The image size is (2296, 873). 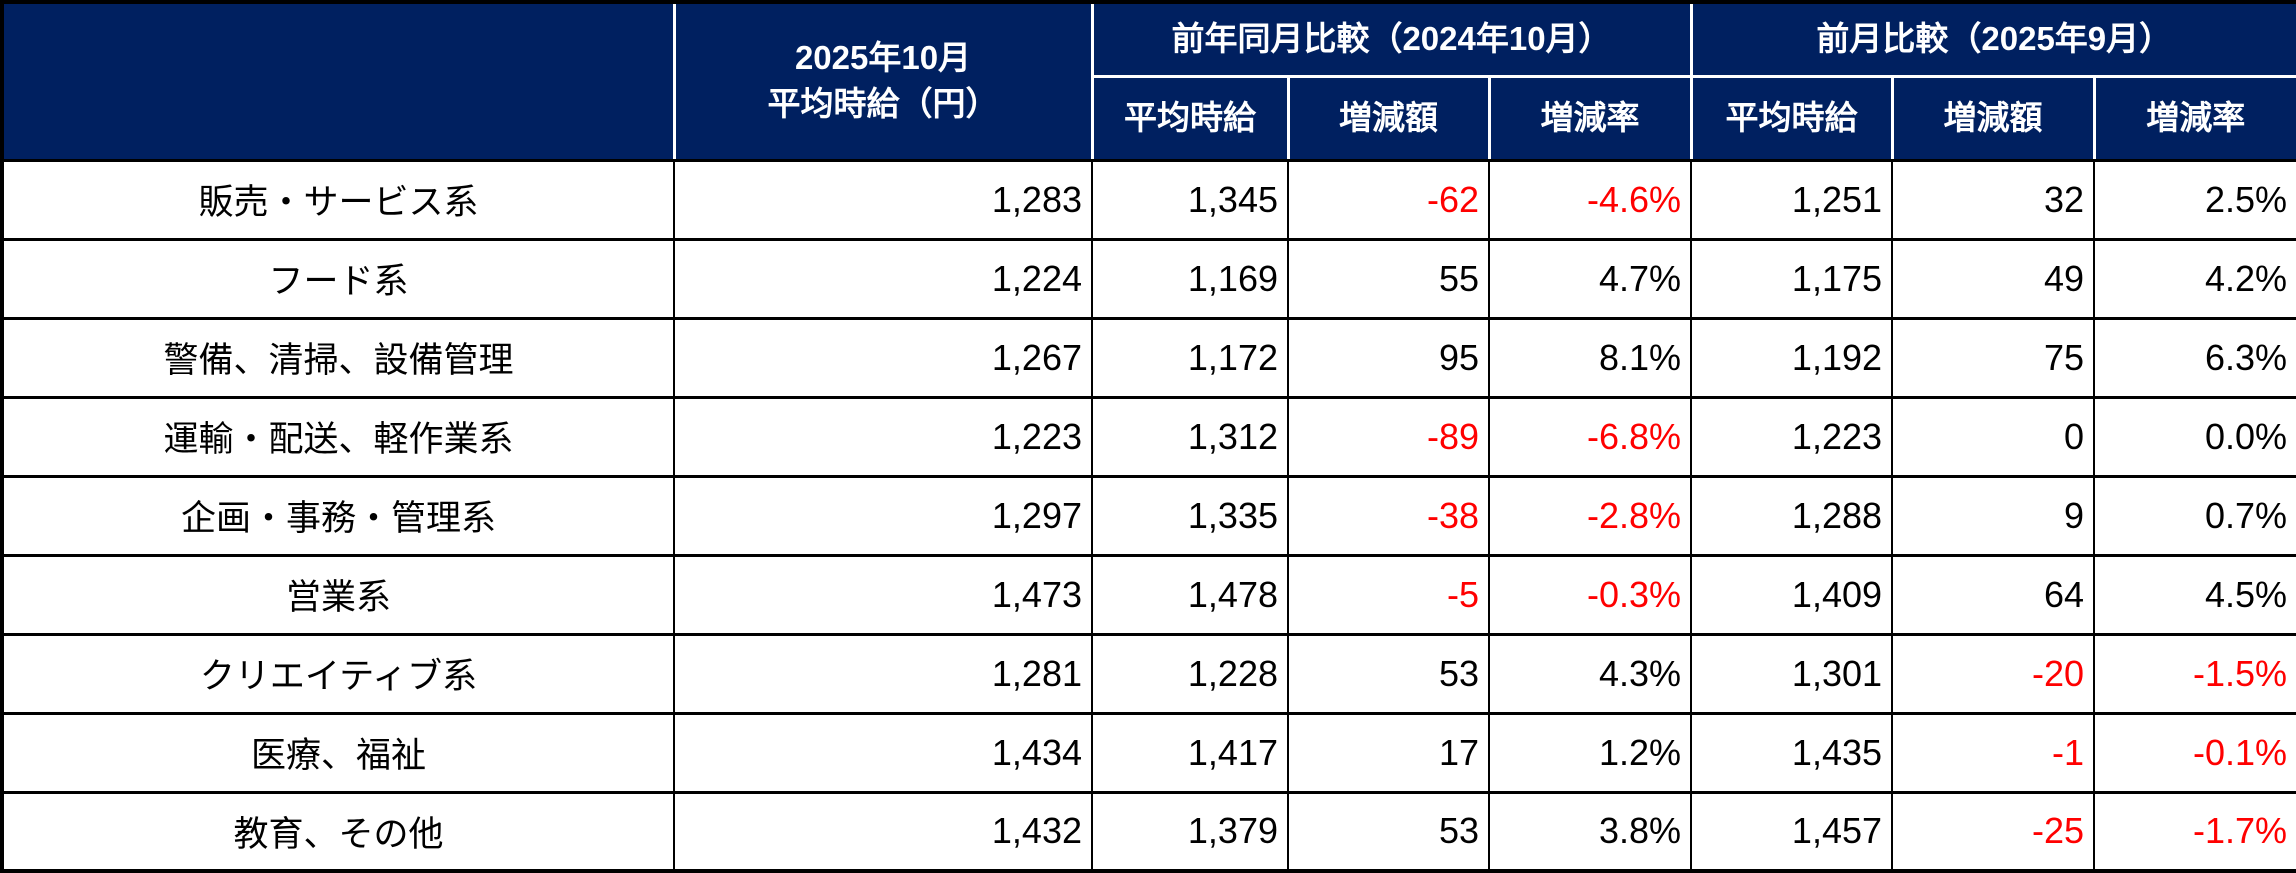 I want to click on yoy-diff-header: 増減額, so click(x=1388, y=118).